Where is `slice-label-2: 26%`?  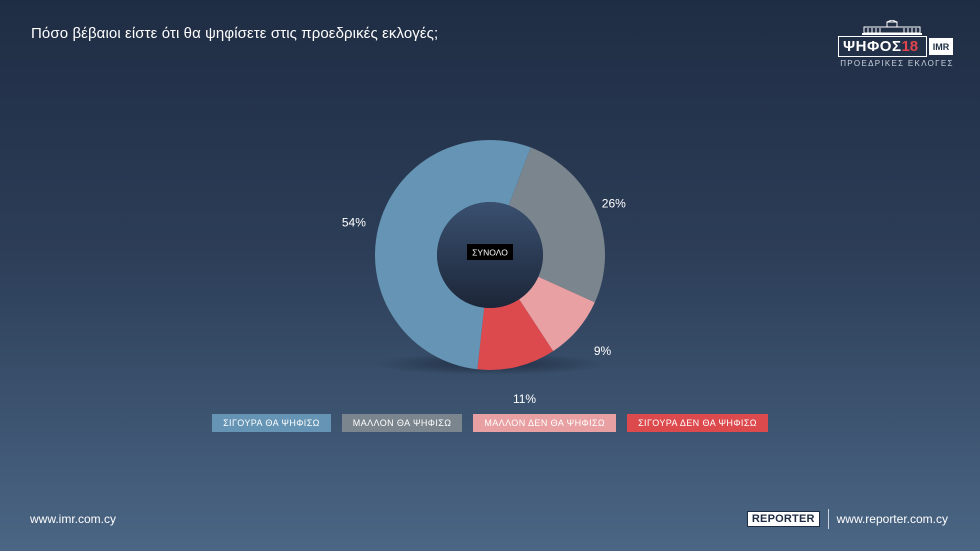
slice-label-2: 26% is located at coordinates (614, 204).